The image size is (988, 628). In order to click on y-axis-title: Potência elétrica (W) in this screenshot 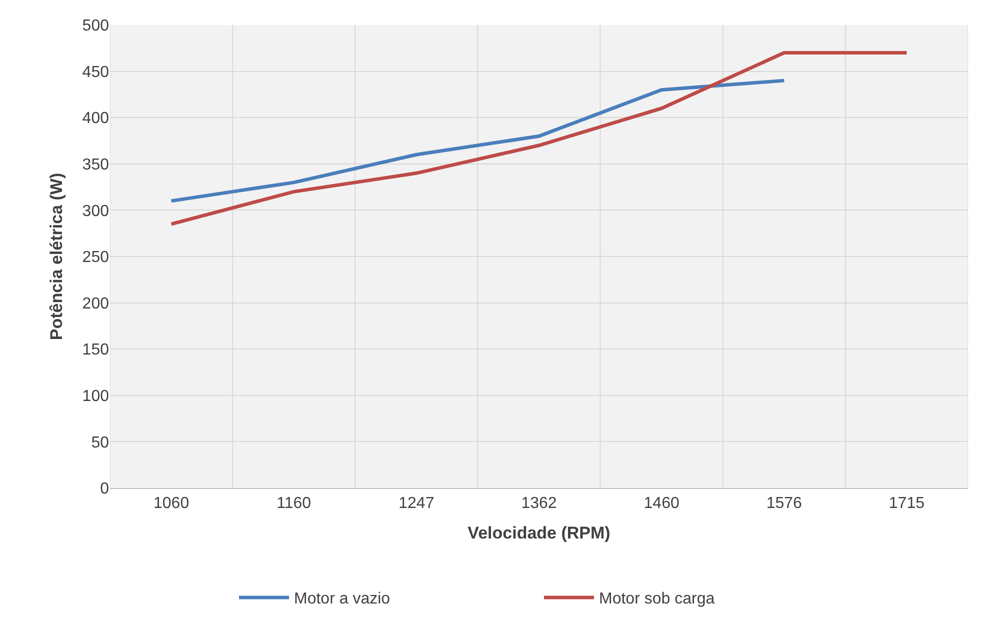, I will do `click(56, 256)`.